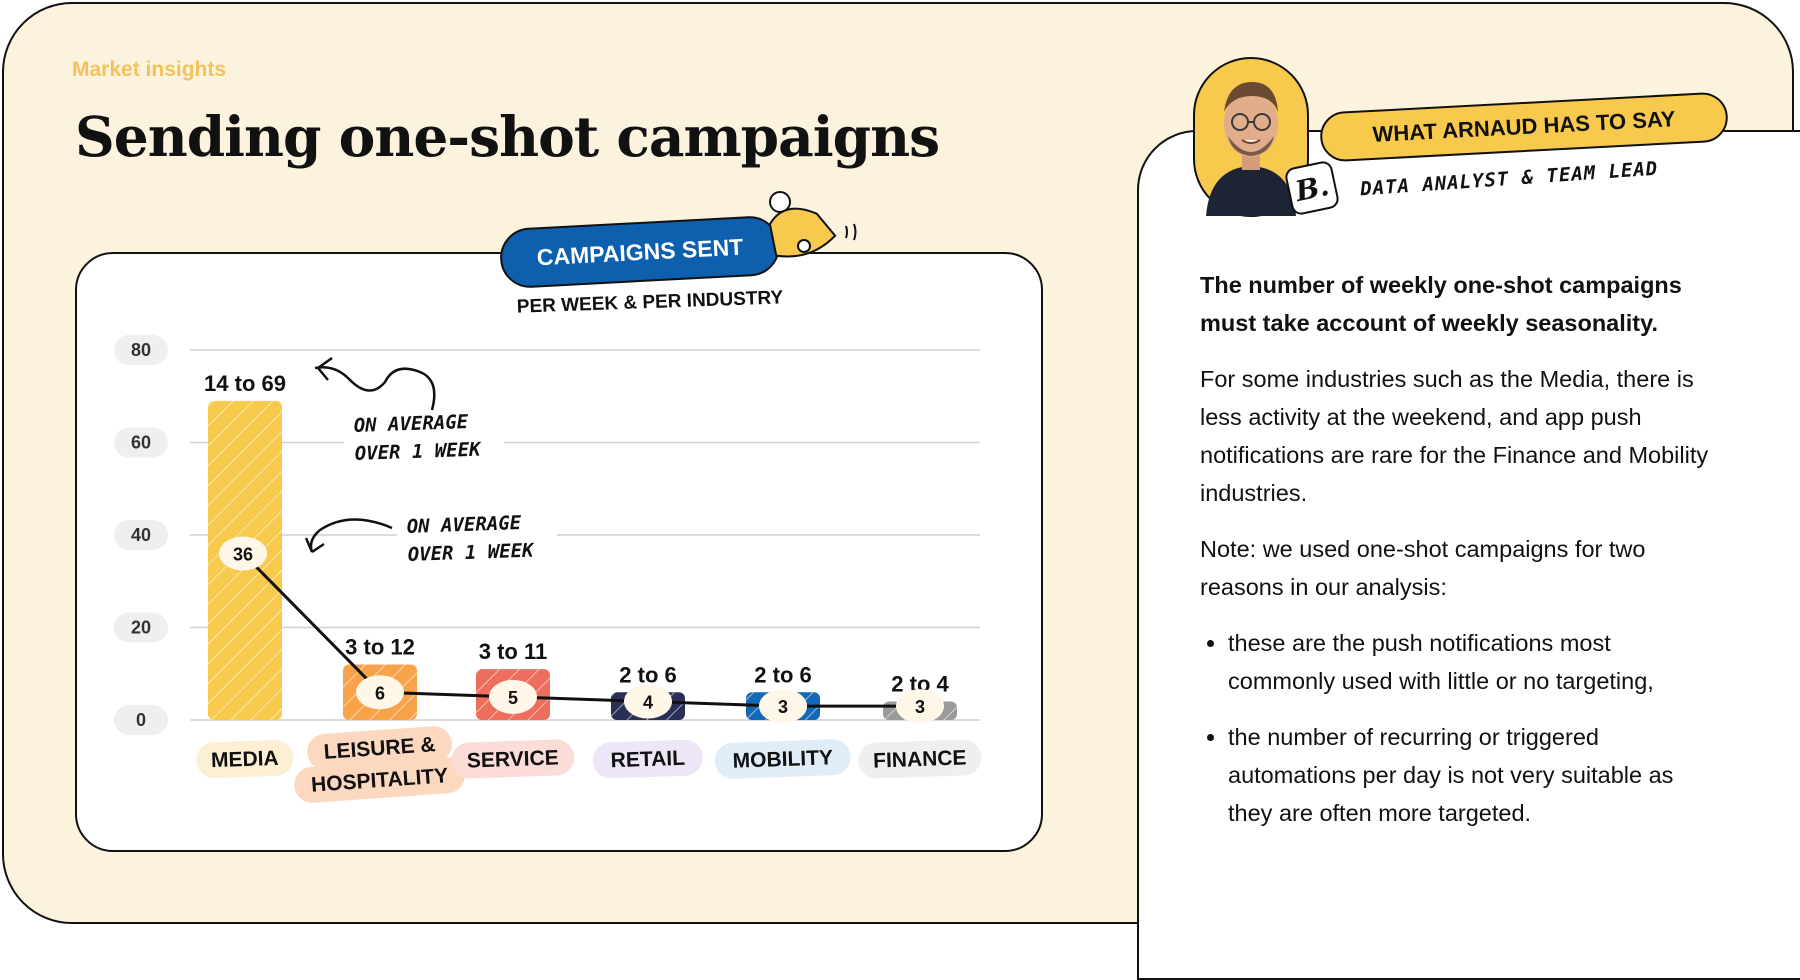 This screenshot has height=980, width=1800. I want to click on y-tick-label: 80, so click(141, 350).